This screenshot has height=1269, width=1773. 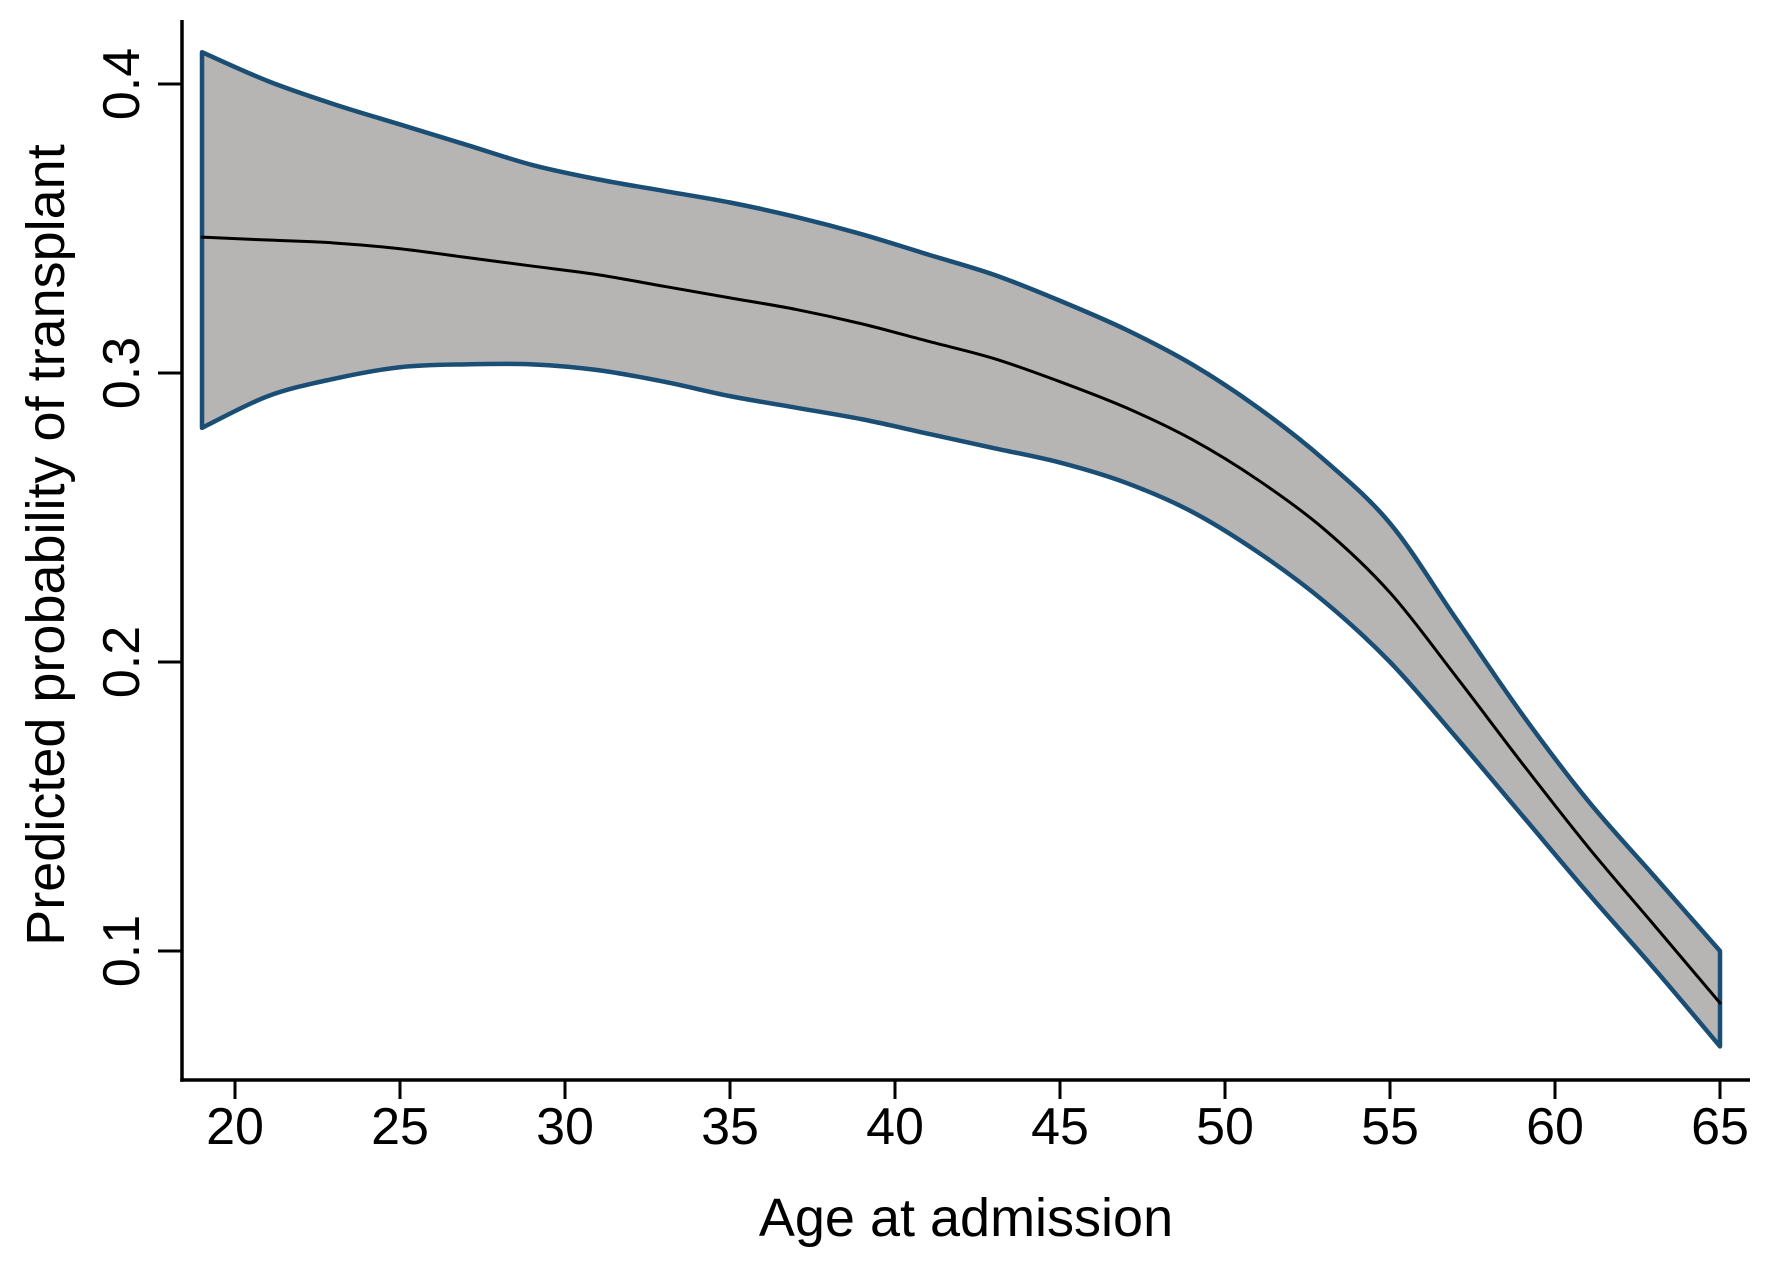 What do you see at coordinates (46, 545) in the screenshot?
I see `y-axis-title: Predicted probability of transplant` at bounding box center [46, 545].